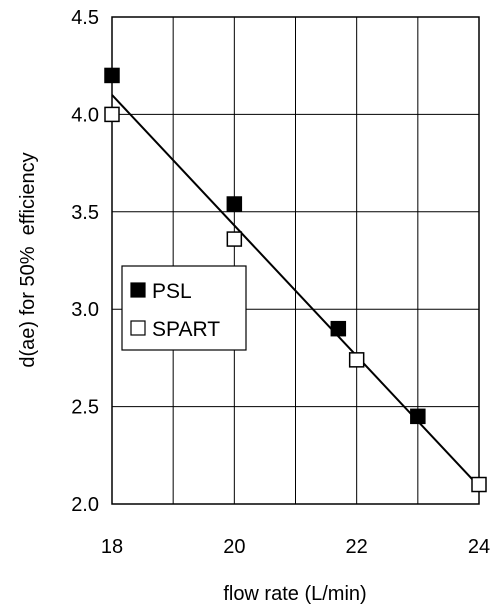  I want to click on legend-marker-spart, so click(138, 328).